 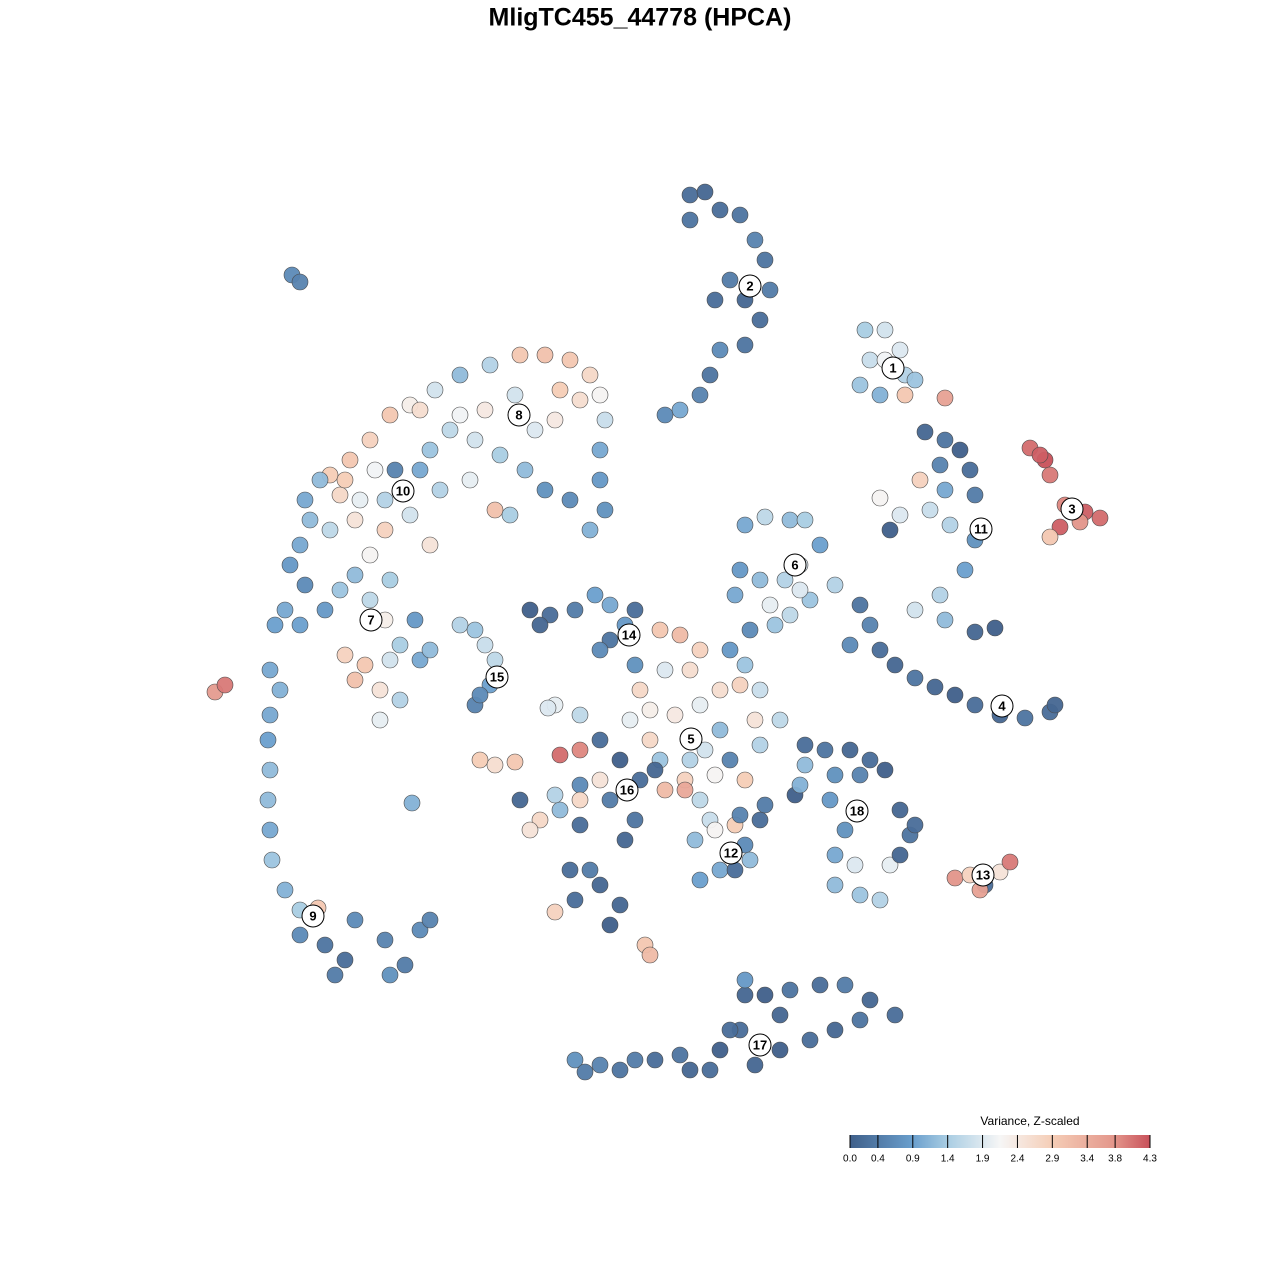 What do you see at coordinates (981, 528) in the screenshot?
I see `cluster-label: 11` at bounding box center [981, 528].